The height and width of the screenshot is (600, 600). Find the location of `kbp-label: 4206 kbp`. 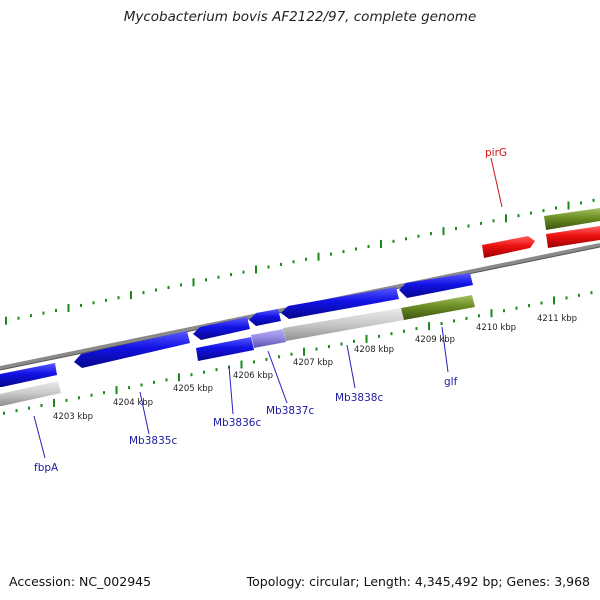

kbp-label: 4206 kbp is located at coordinates (253, 376).